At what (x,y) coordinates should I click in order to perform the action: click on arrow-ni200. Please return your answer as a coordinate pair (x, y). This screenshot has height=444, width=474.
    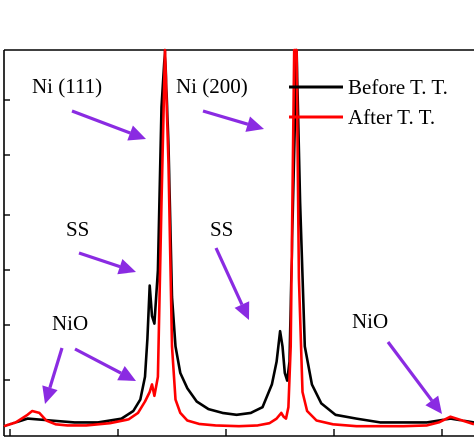
    Looking at the image, I should click on (233, 120).